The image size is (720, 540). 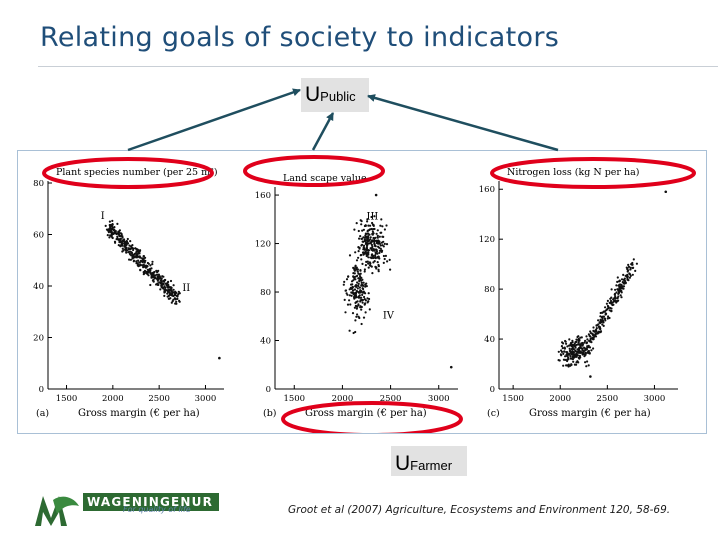 I want to click on y-tick-label: 0, so click(x=41, y=390).